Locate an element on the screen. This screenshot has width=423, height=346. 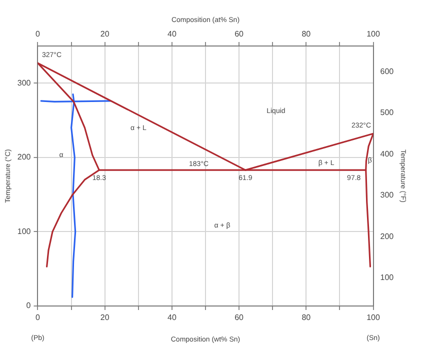
y2-tick-label: 600 is located at coordinates (387, 71).